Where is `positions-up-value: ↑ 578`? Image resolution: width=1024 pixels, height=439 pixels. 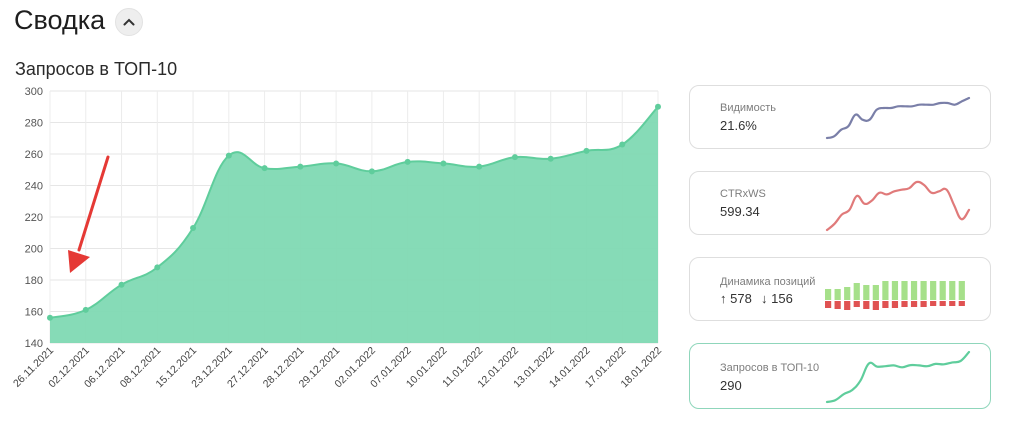 positions-up-value: ↑ 578 is located at coordinates (736, 298).